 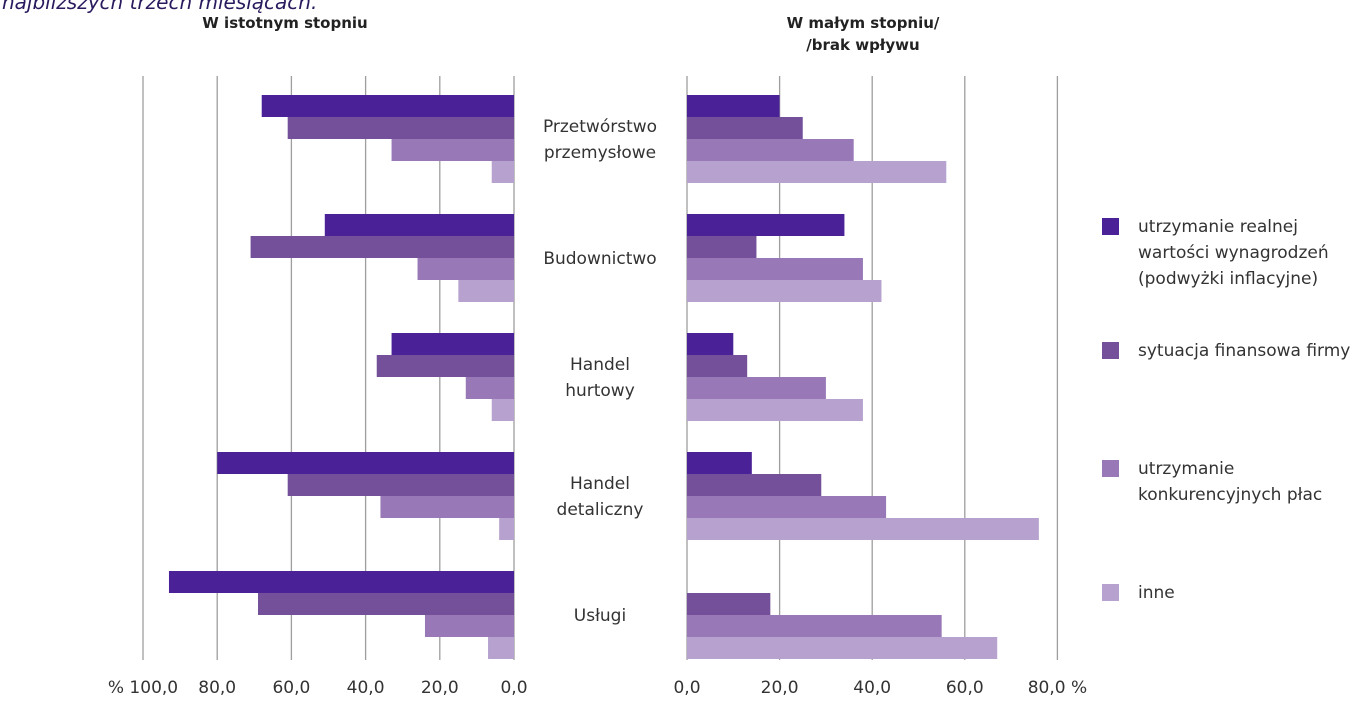 I want to click on category-label-0-line0: Przetwórstwo, so click(x=600, y=127).